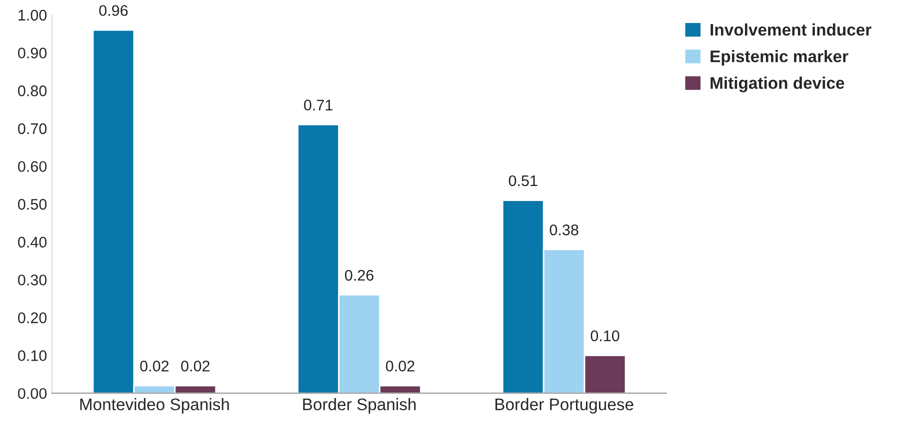 This screenshot has height=426, width=897. I want to click on data-label: 0.26, so click(359, 275).